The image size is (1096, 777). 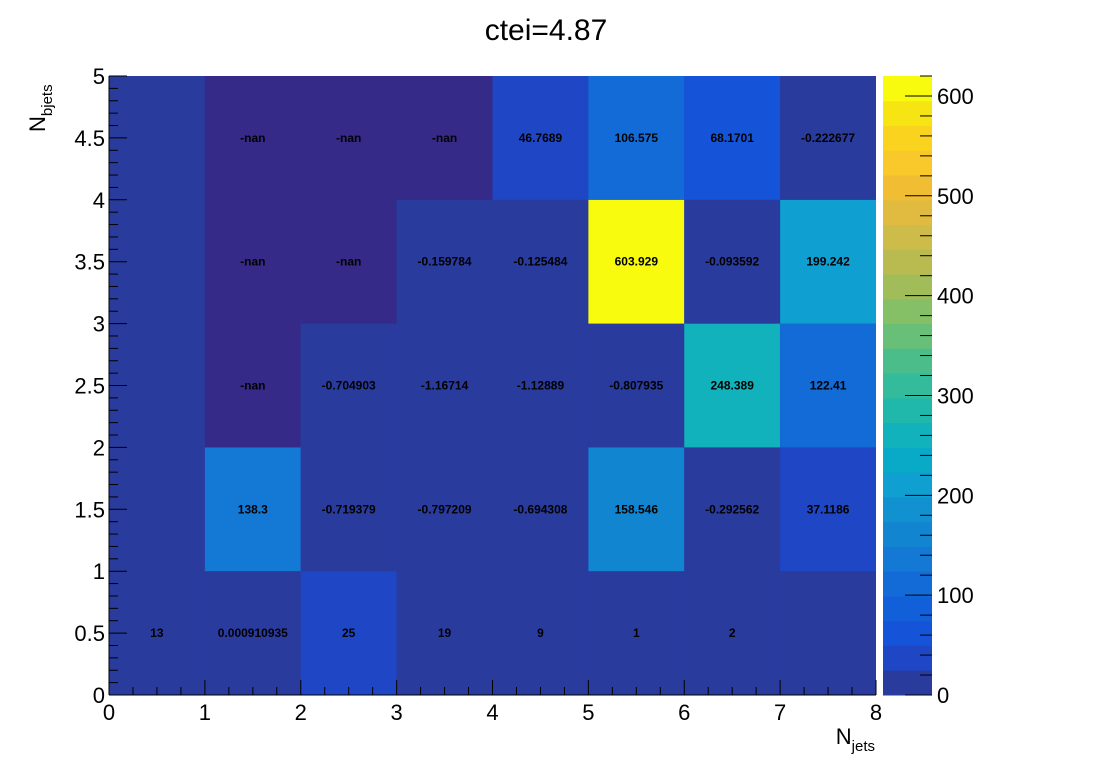 I want to click on x-tick-label: 3, so click(x=397, y=712).